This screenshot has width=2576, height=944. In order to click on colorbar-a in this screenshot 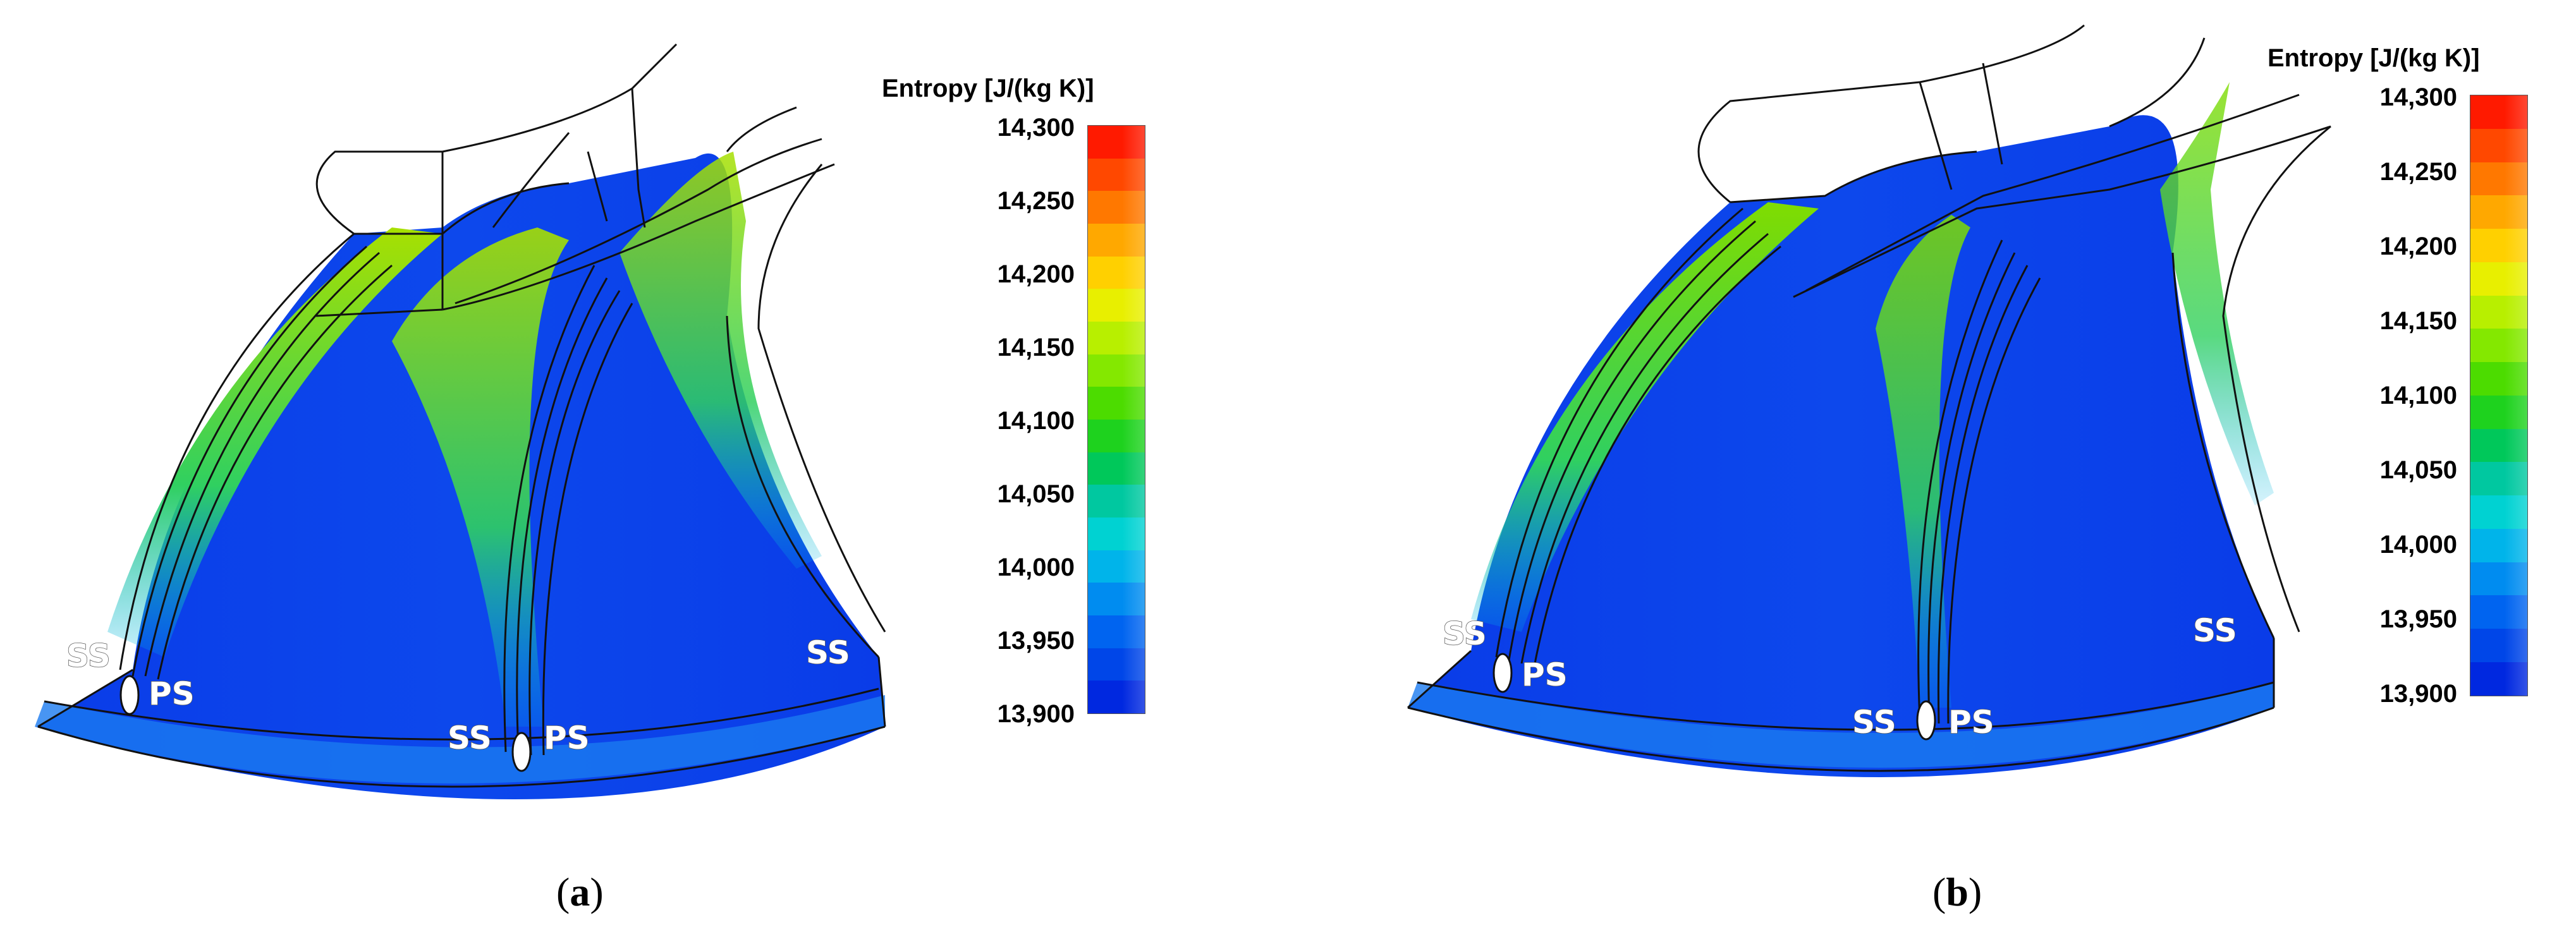, I will do `click(1116, 419)`.